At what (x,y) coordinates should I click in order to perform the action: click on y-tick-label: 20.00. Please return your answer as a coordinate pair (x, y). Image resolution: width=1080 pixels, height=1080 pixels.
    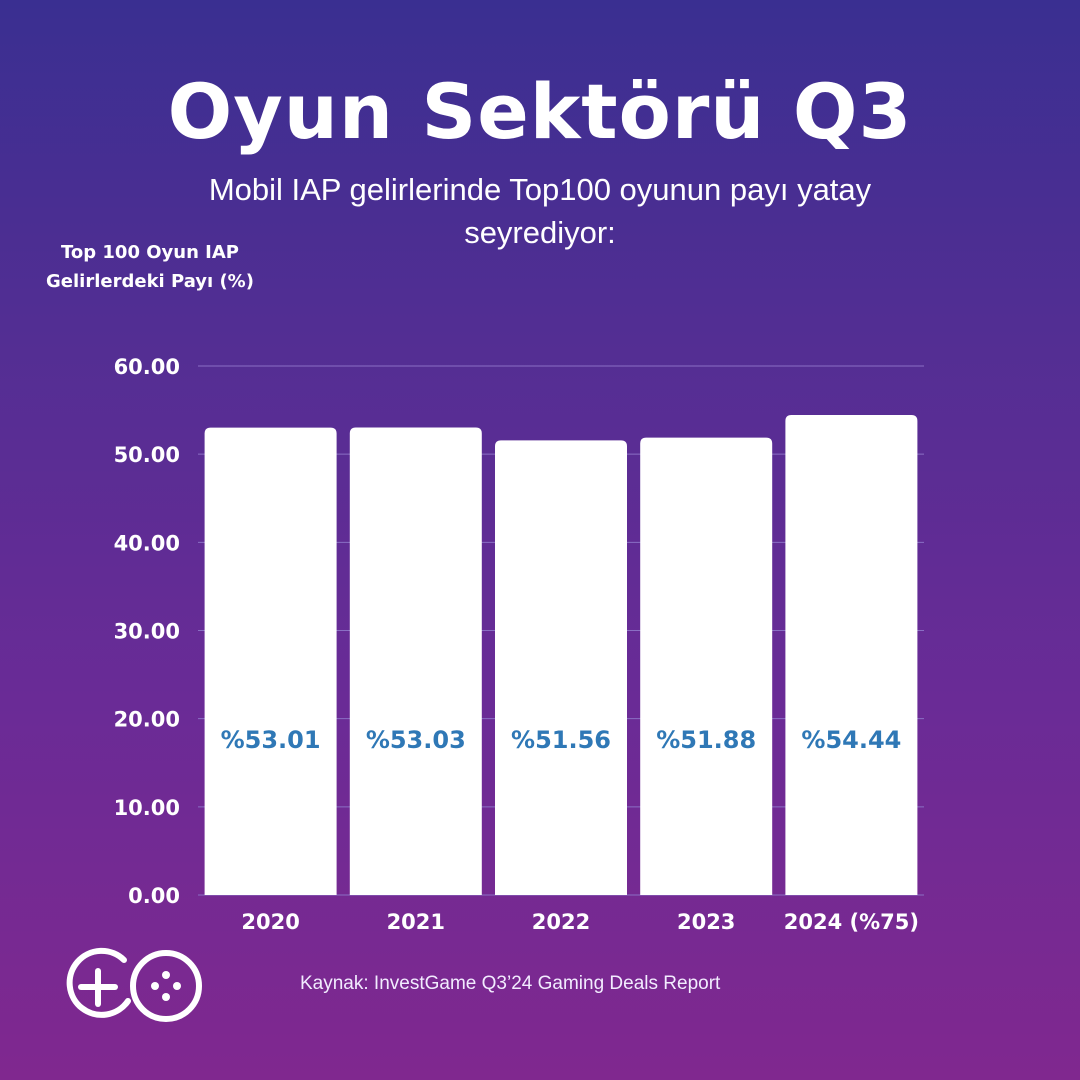
    Looking at the image, I should click on (147, 720).